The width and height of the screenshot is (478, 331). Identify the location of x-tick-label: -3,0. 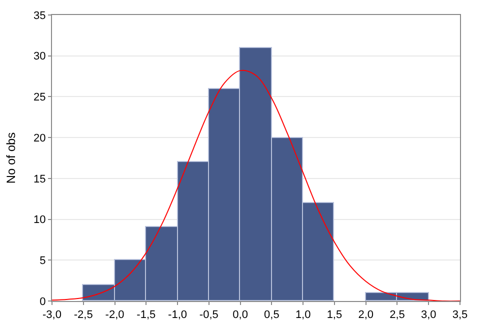
(52, 315).